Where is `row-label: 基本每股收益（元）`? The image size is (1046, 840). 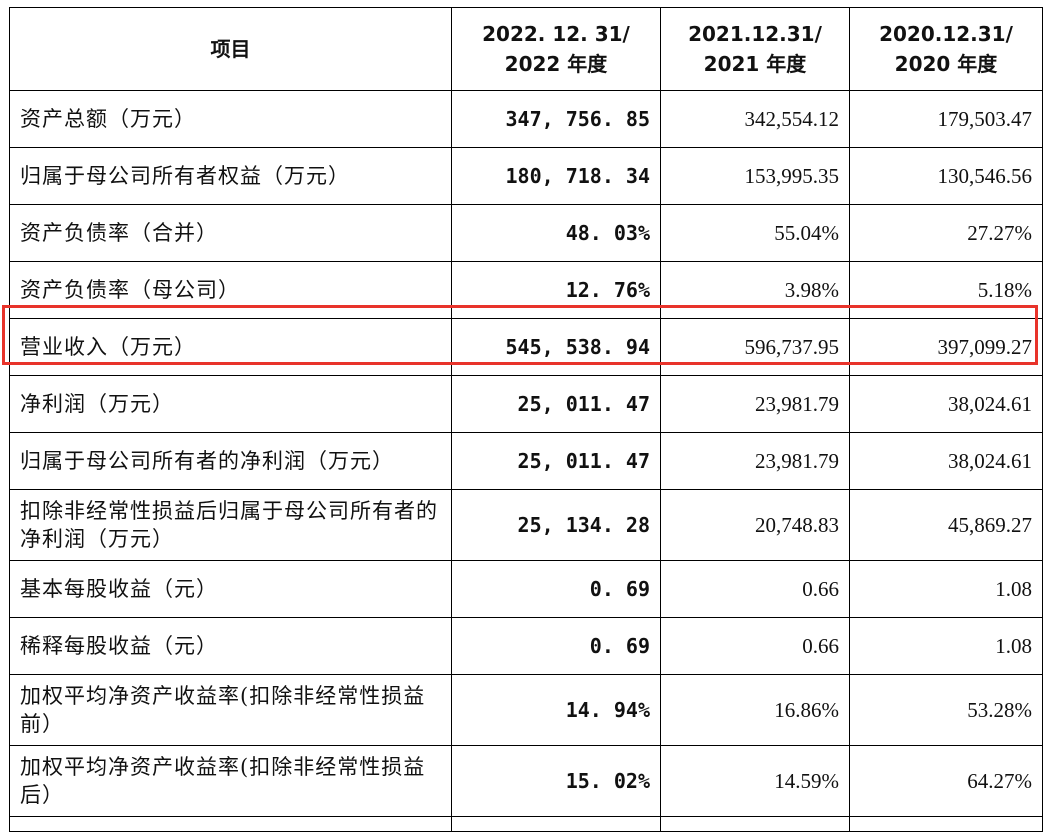
row-label: 基本每股收益（元） is located at coordinates (230, 589).